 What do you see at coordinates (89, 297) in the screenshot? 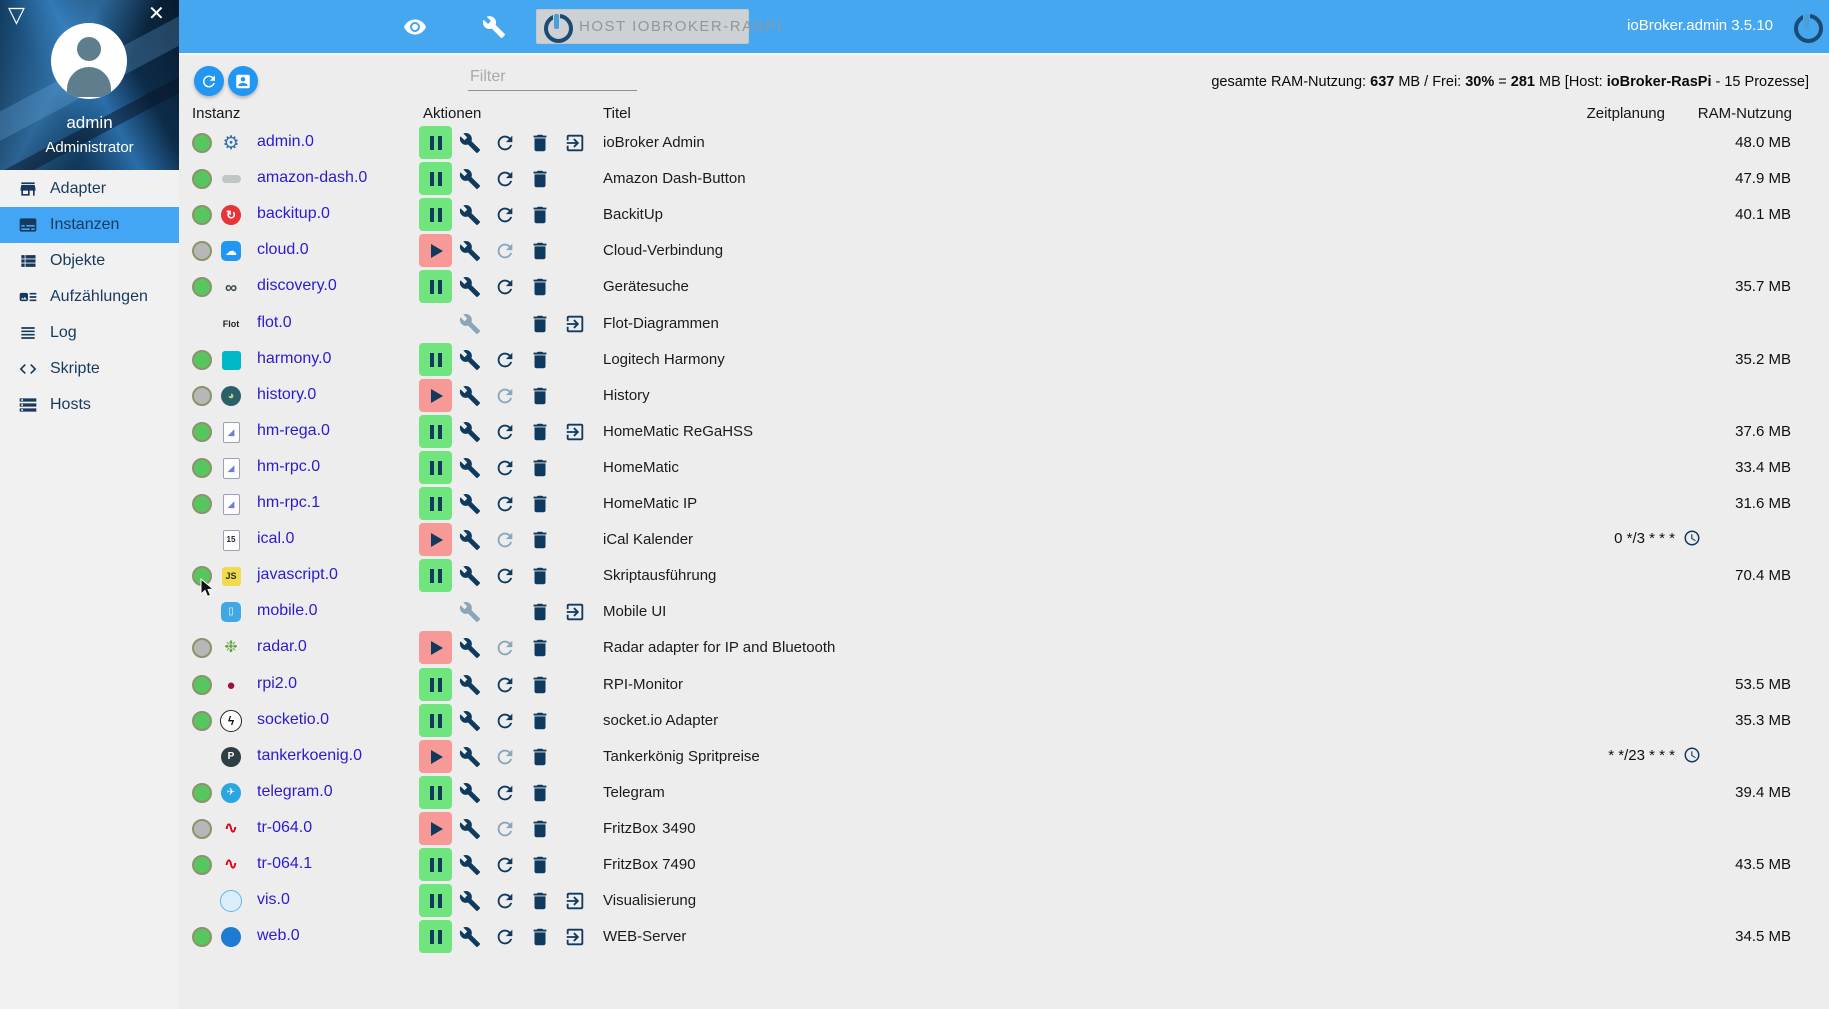
I see `sidebar-item-aufz-hlungen: Aufzählungen` at bounding box center [89, 297].